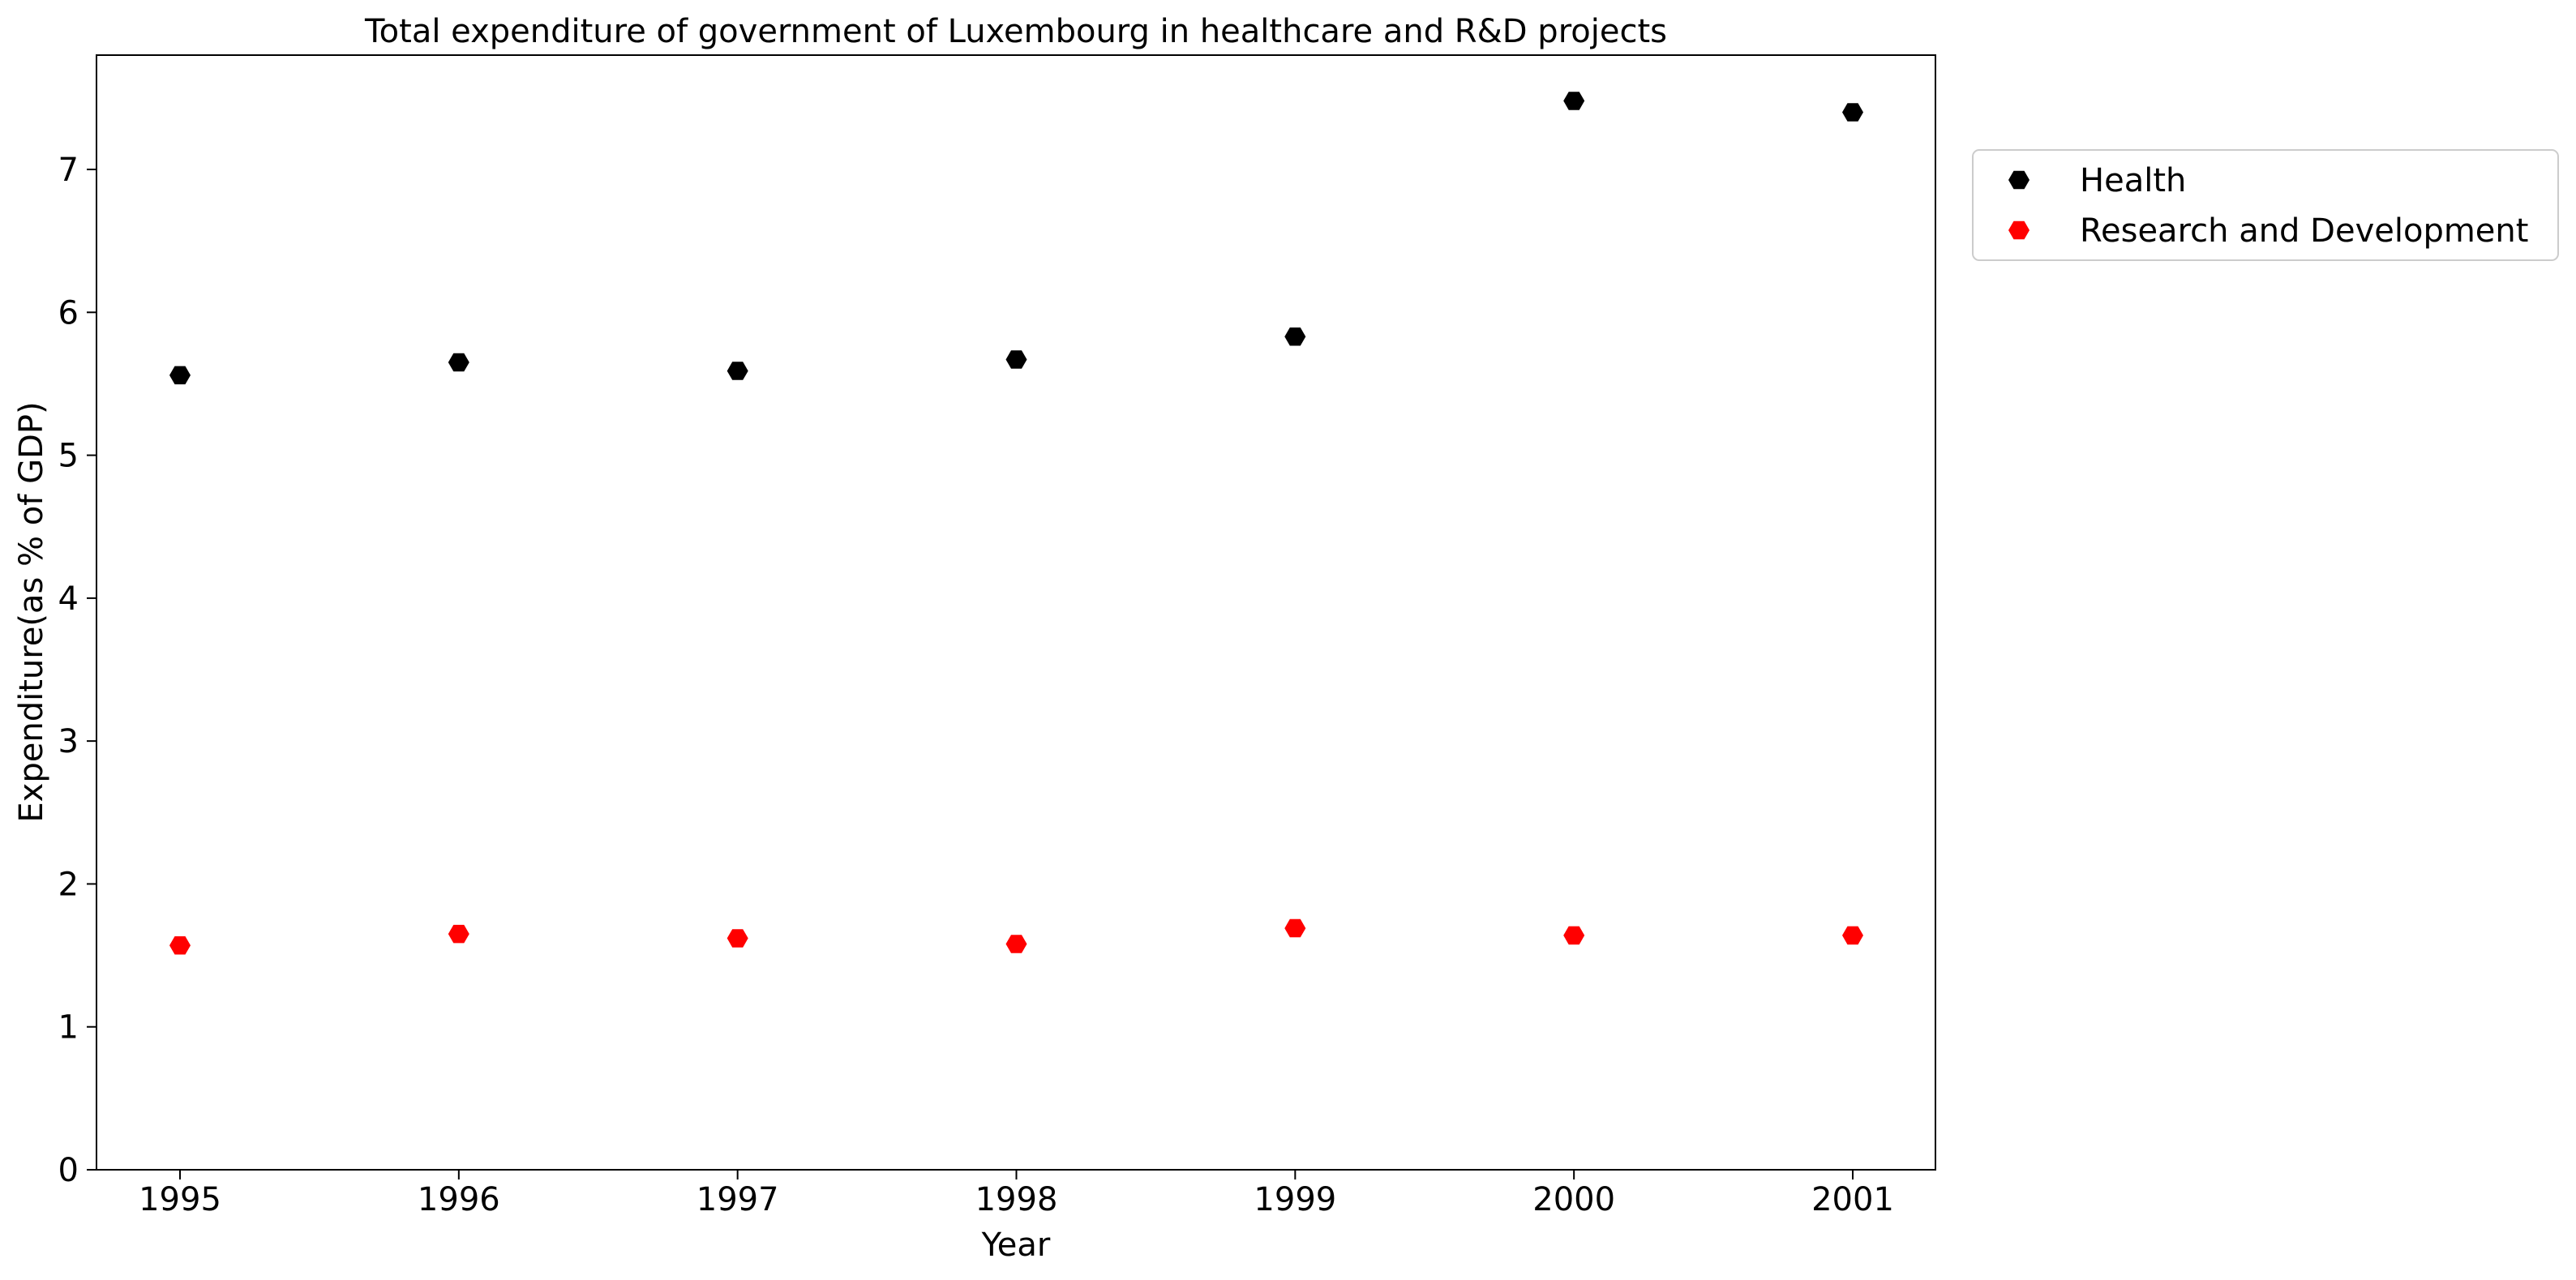 The height and width of the screenshot is (1280, 2576). Describe the element at coordinates (68, 885) in the screenshot. I see `y-tick-label: 2` at that location.